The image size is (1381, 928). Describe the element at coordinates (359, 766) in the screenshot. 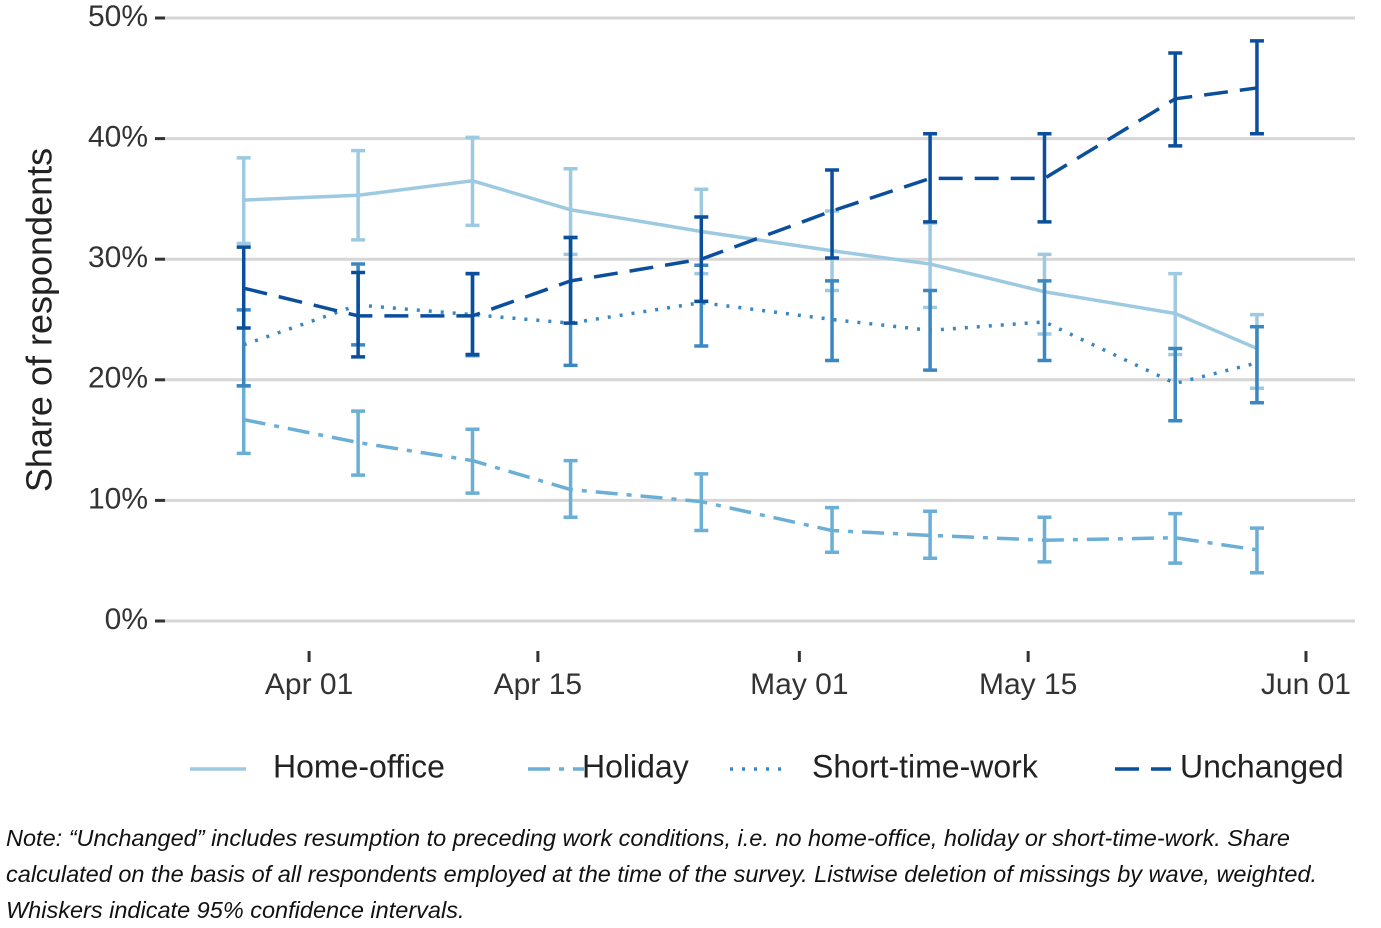

I see `legend-label: Home-office` at that location.